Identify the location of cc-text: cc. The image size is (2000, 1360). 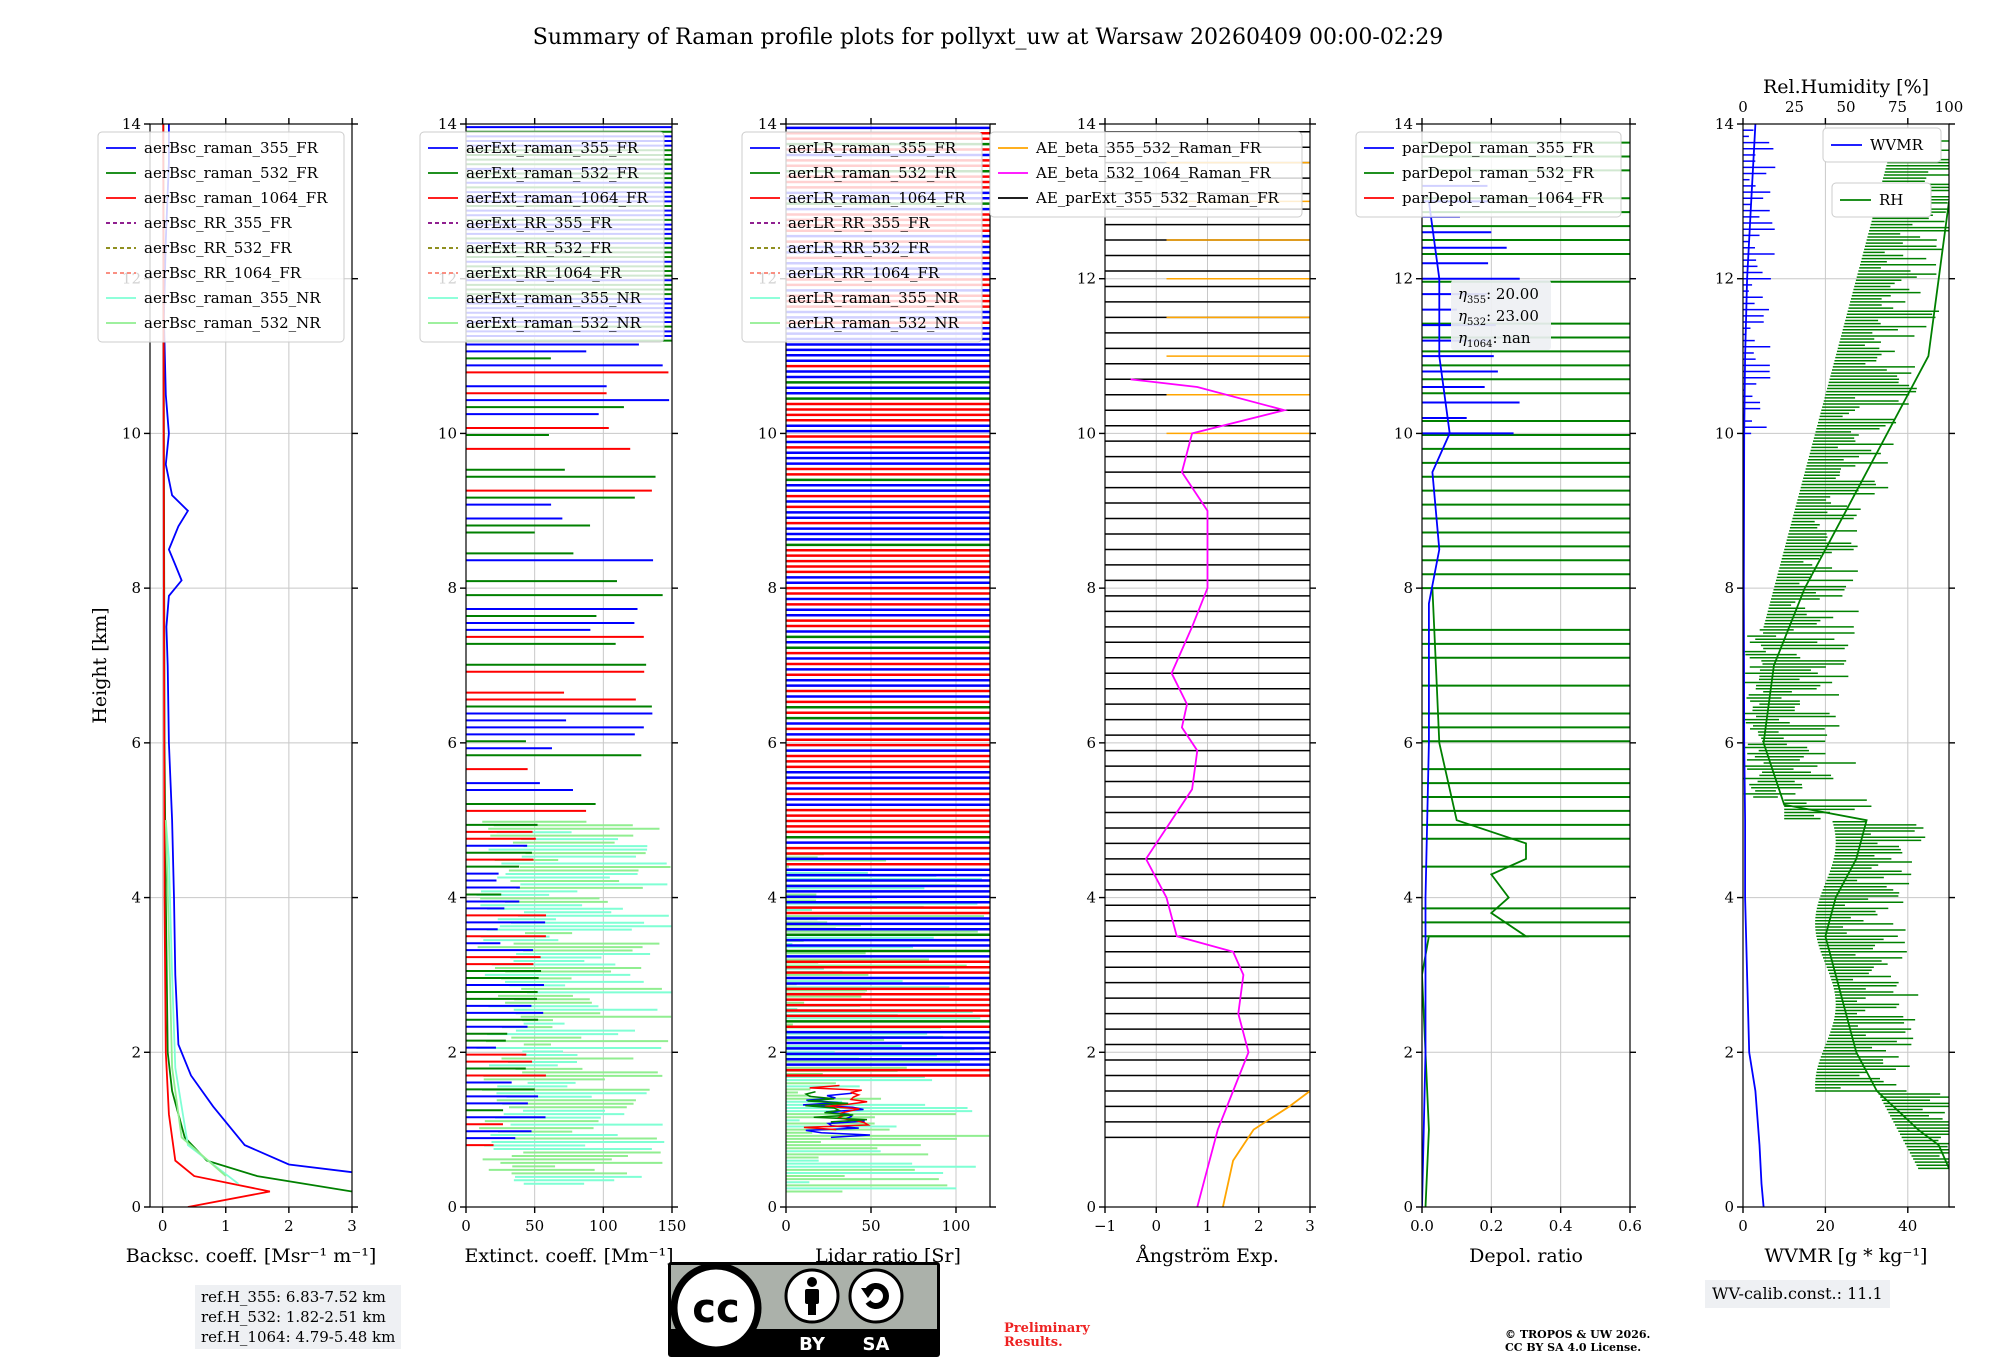
(715, 1309).